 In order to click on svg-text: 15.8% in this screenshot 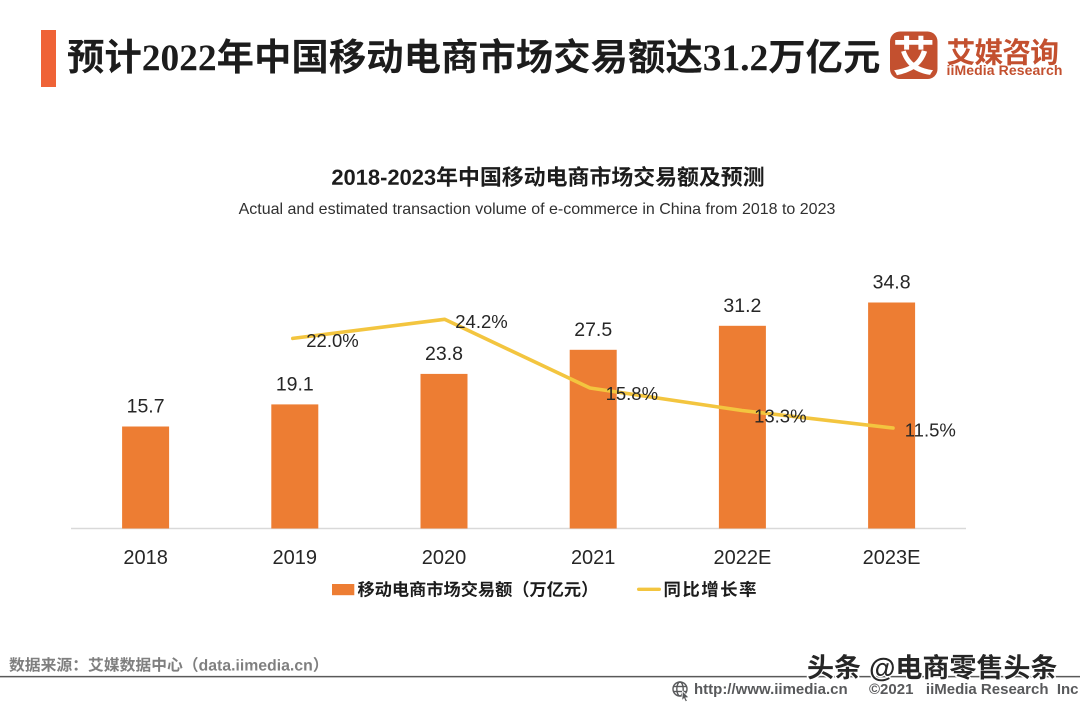, I will do `click(632, 393)`.